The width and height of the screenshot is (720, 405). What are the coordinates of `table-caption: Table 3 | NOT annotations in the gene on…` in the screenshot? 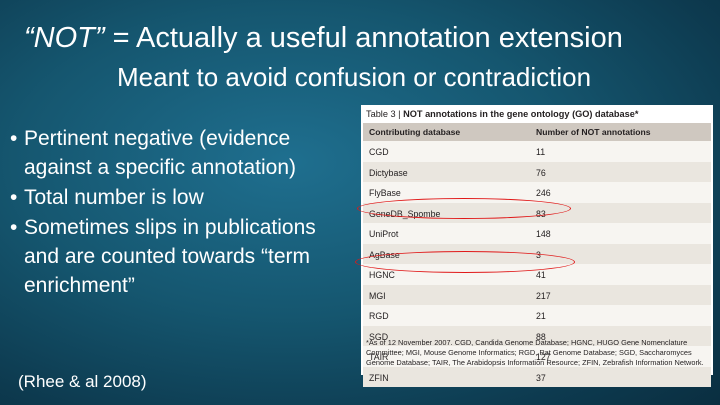 It's located at (502, 114).